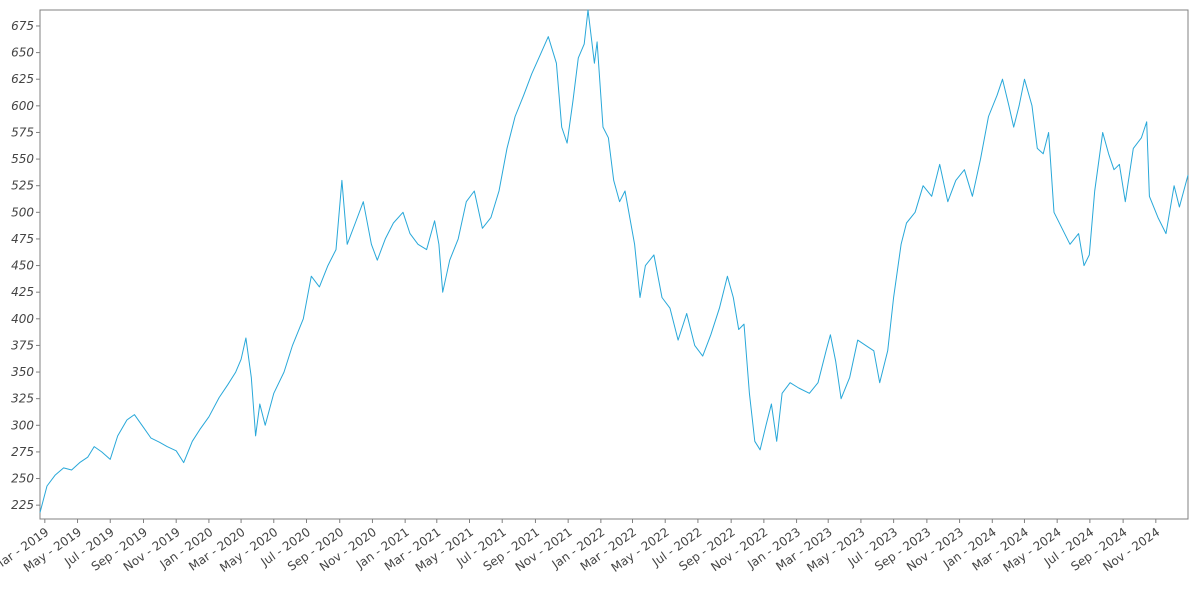 The image size is (1200, 604). I want to click on y-tick-label: 275, so click(22, 452).